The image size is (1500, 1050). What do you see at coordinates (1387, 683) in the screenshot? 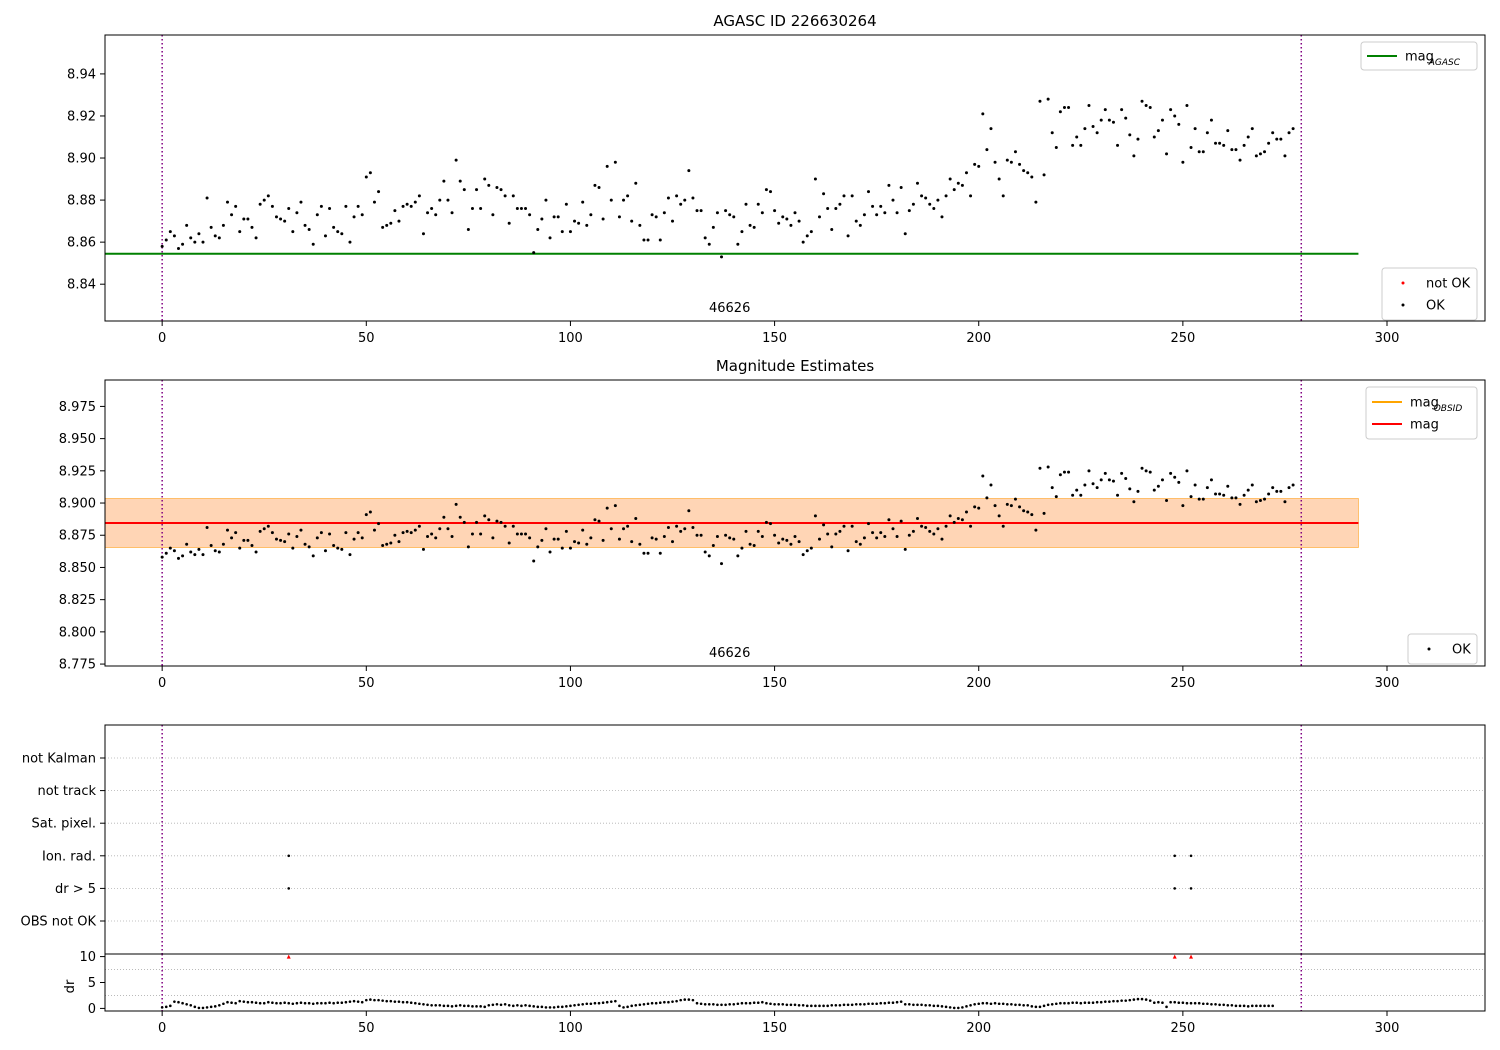
I see `x-tick-label: 300` at bounding box center [1387, 683].